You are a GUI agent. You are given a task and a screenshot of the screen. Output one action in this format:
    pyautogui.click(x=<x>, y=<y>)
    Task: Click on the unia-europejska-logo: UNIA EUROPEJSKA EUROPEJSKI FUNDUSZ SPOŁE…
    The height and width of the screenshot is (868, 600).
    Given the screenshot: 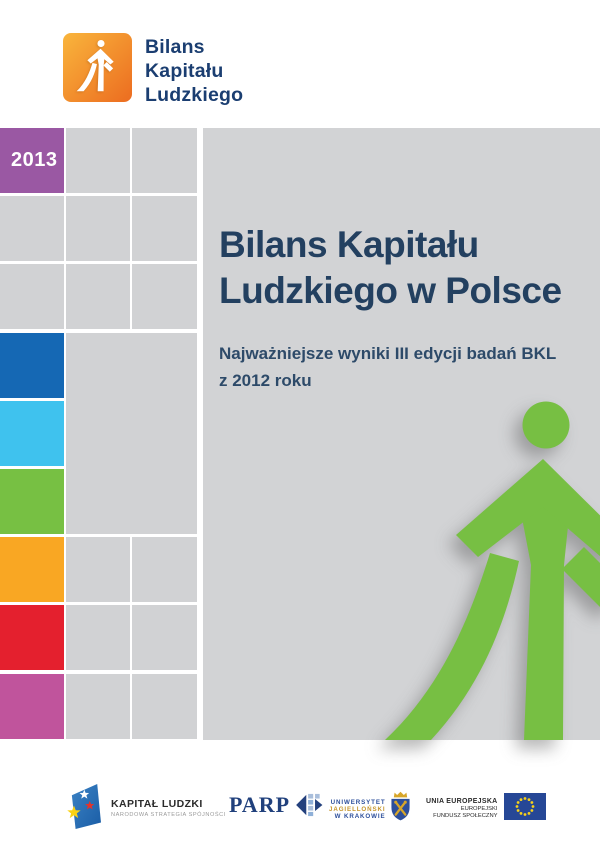 What is the action you would take?
    pyautogui.click(x=486, y=806)
    